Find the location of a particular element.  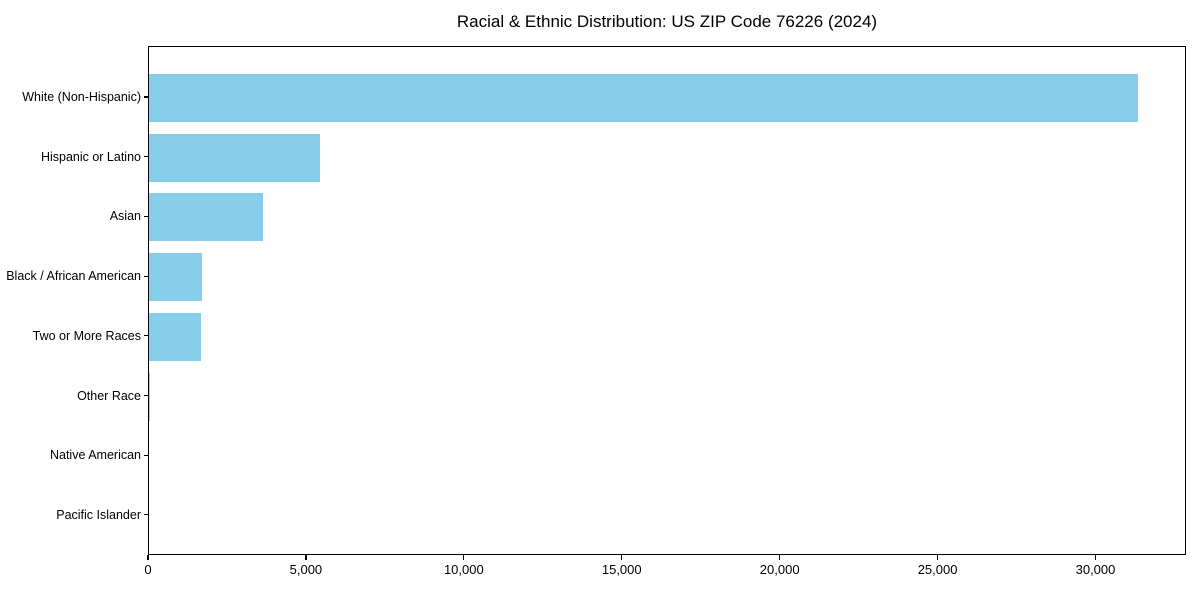

y-tick-label-white-non-hispanic: White (Non-Hispanic) is located at coordinates (81, 97).